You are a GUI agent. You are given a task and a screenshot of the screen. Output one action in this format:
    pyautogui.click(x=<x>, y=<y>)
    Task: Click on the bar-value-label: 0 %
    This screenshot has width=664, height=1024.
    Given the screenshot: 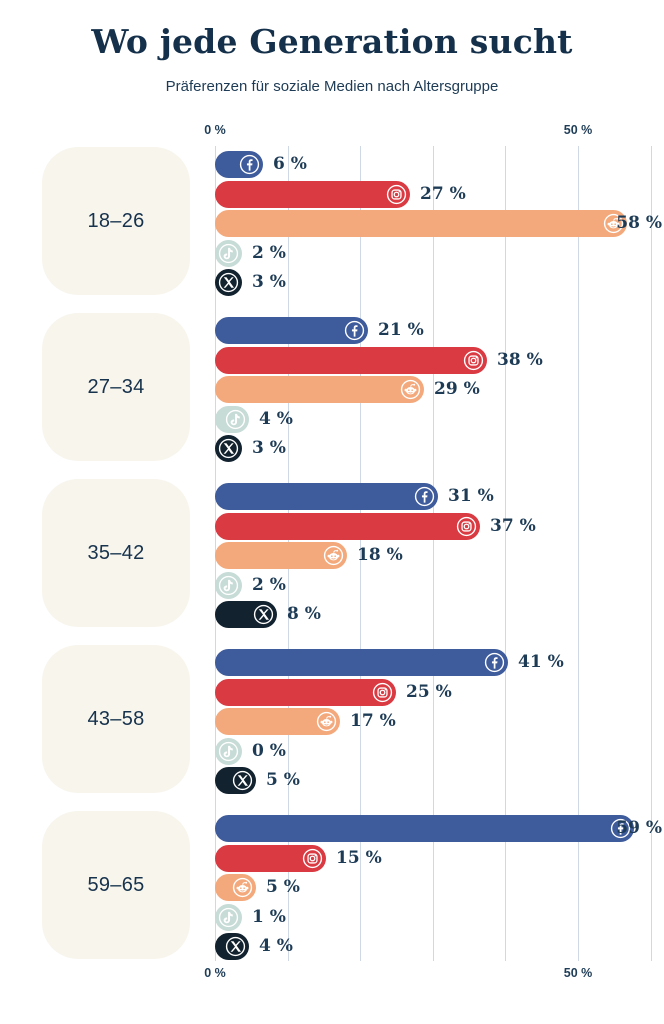 What is the action you would take?
    pyautogui.click(x=269, y=750)
    